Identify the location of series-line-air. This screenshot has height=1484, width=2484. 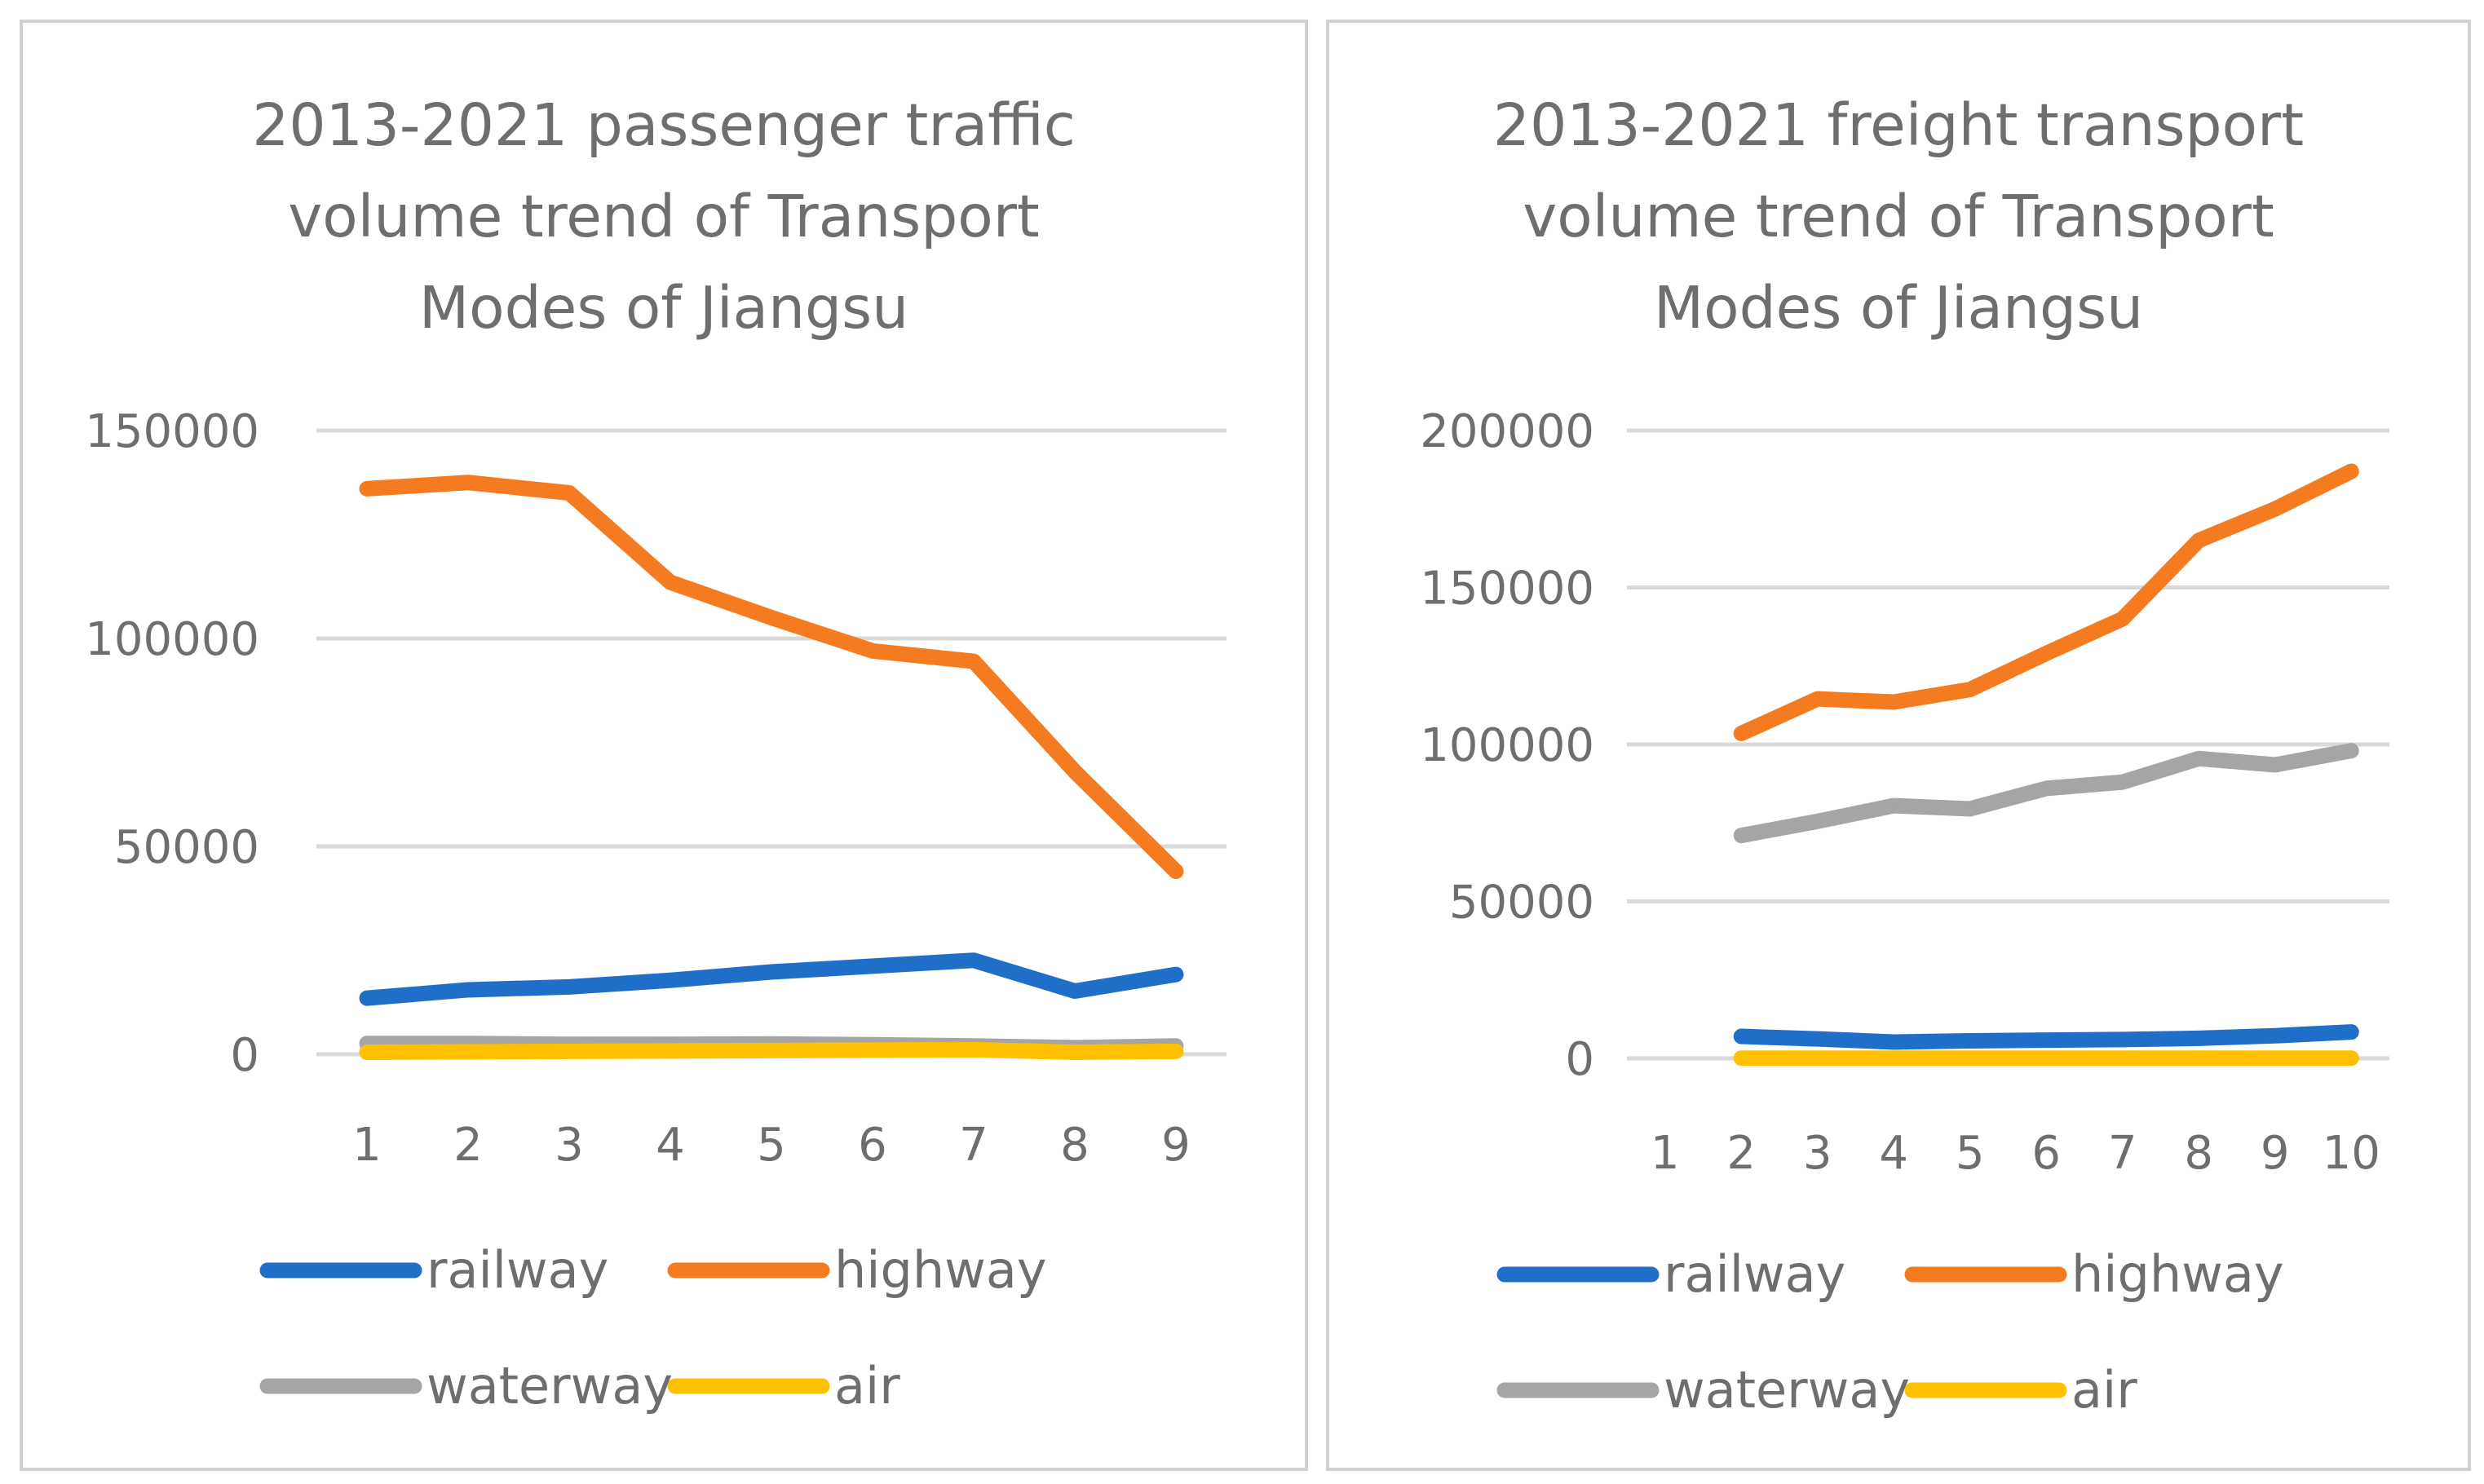
(771, 1050).